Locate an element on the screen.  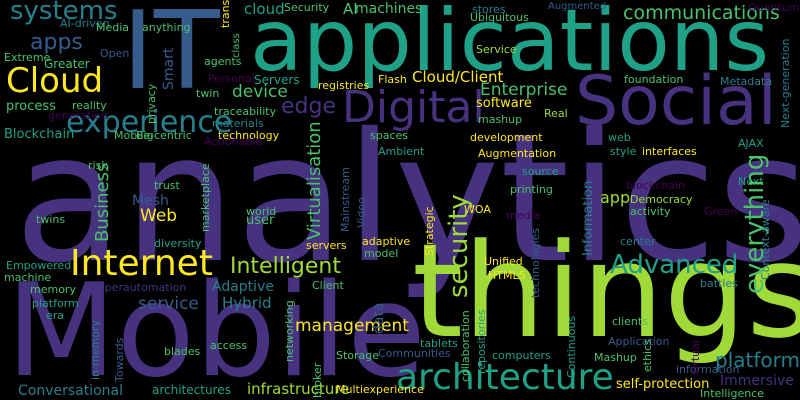
word: trust is located at coordinates (167, 185).